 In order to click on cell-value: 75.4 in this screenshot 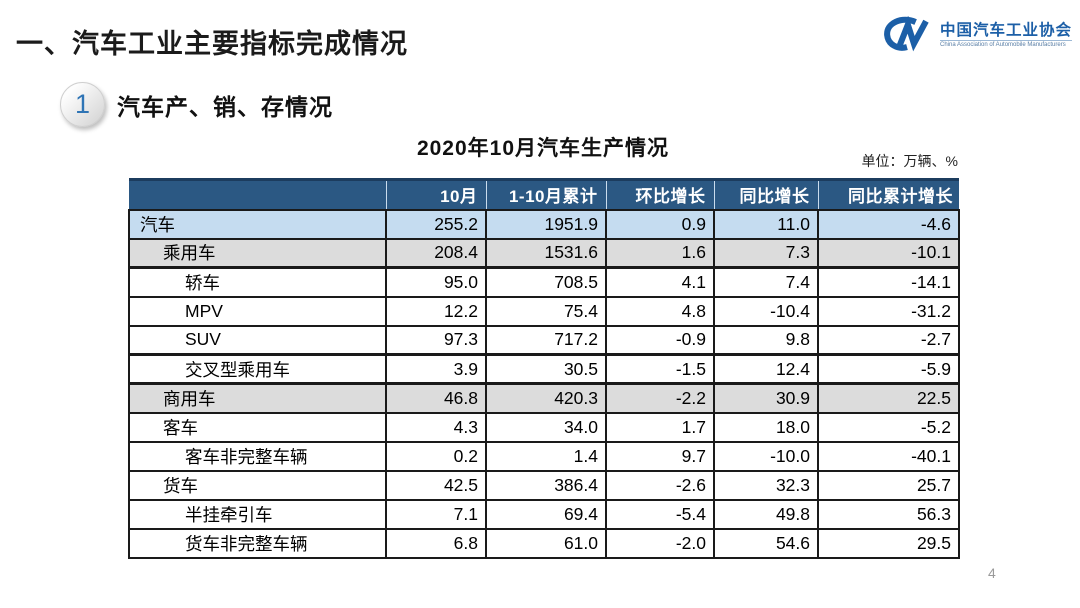, I will do `click(546, 311)`.